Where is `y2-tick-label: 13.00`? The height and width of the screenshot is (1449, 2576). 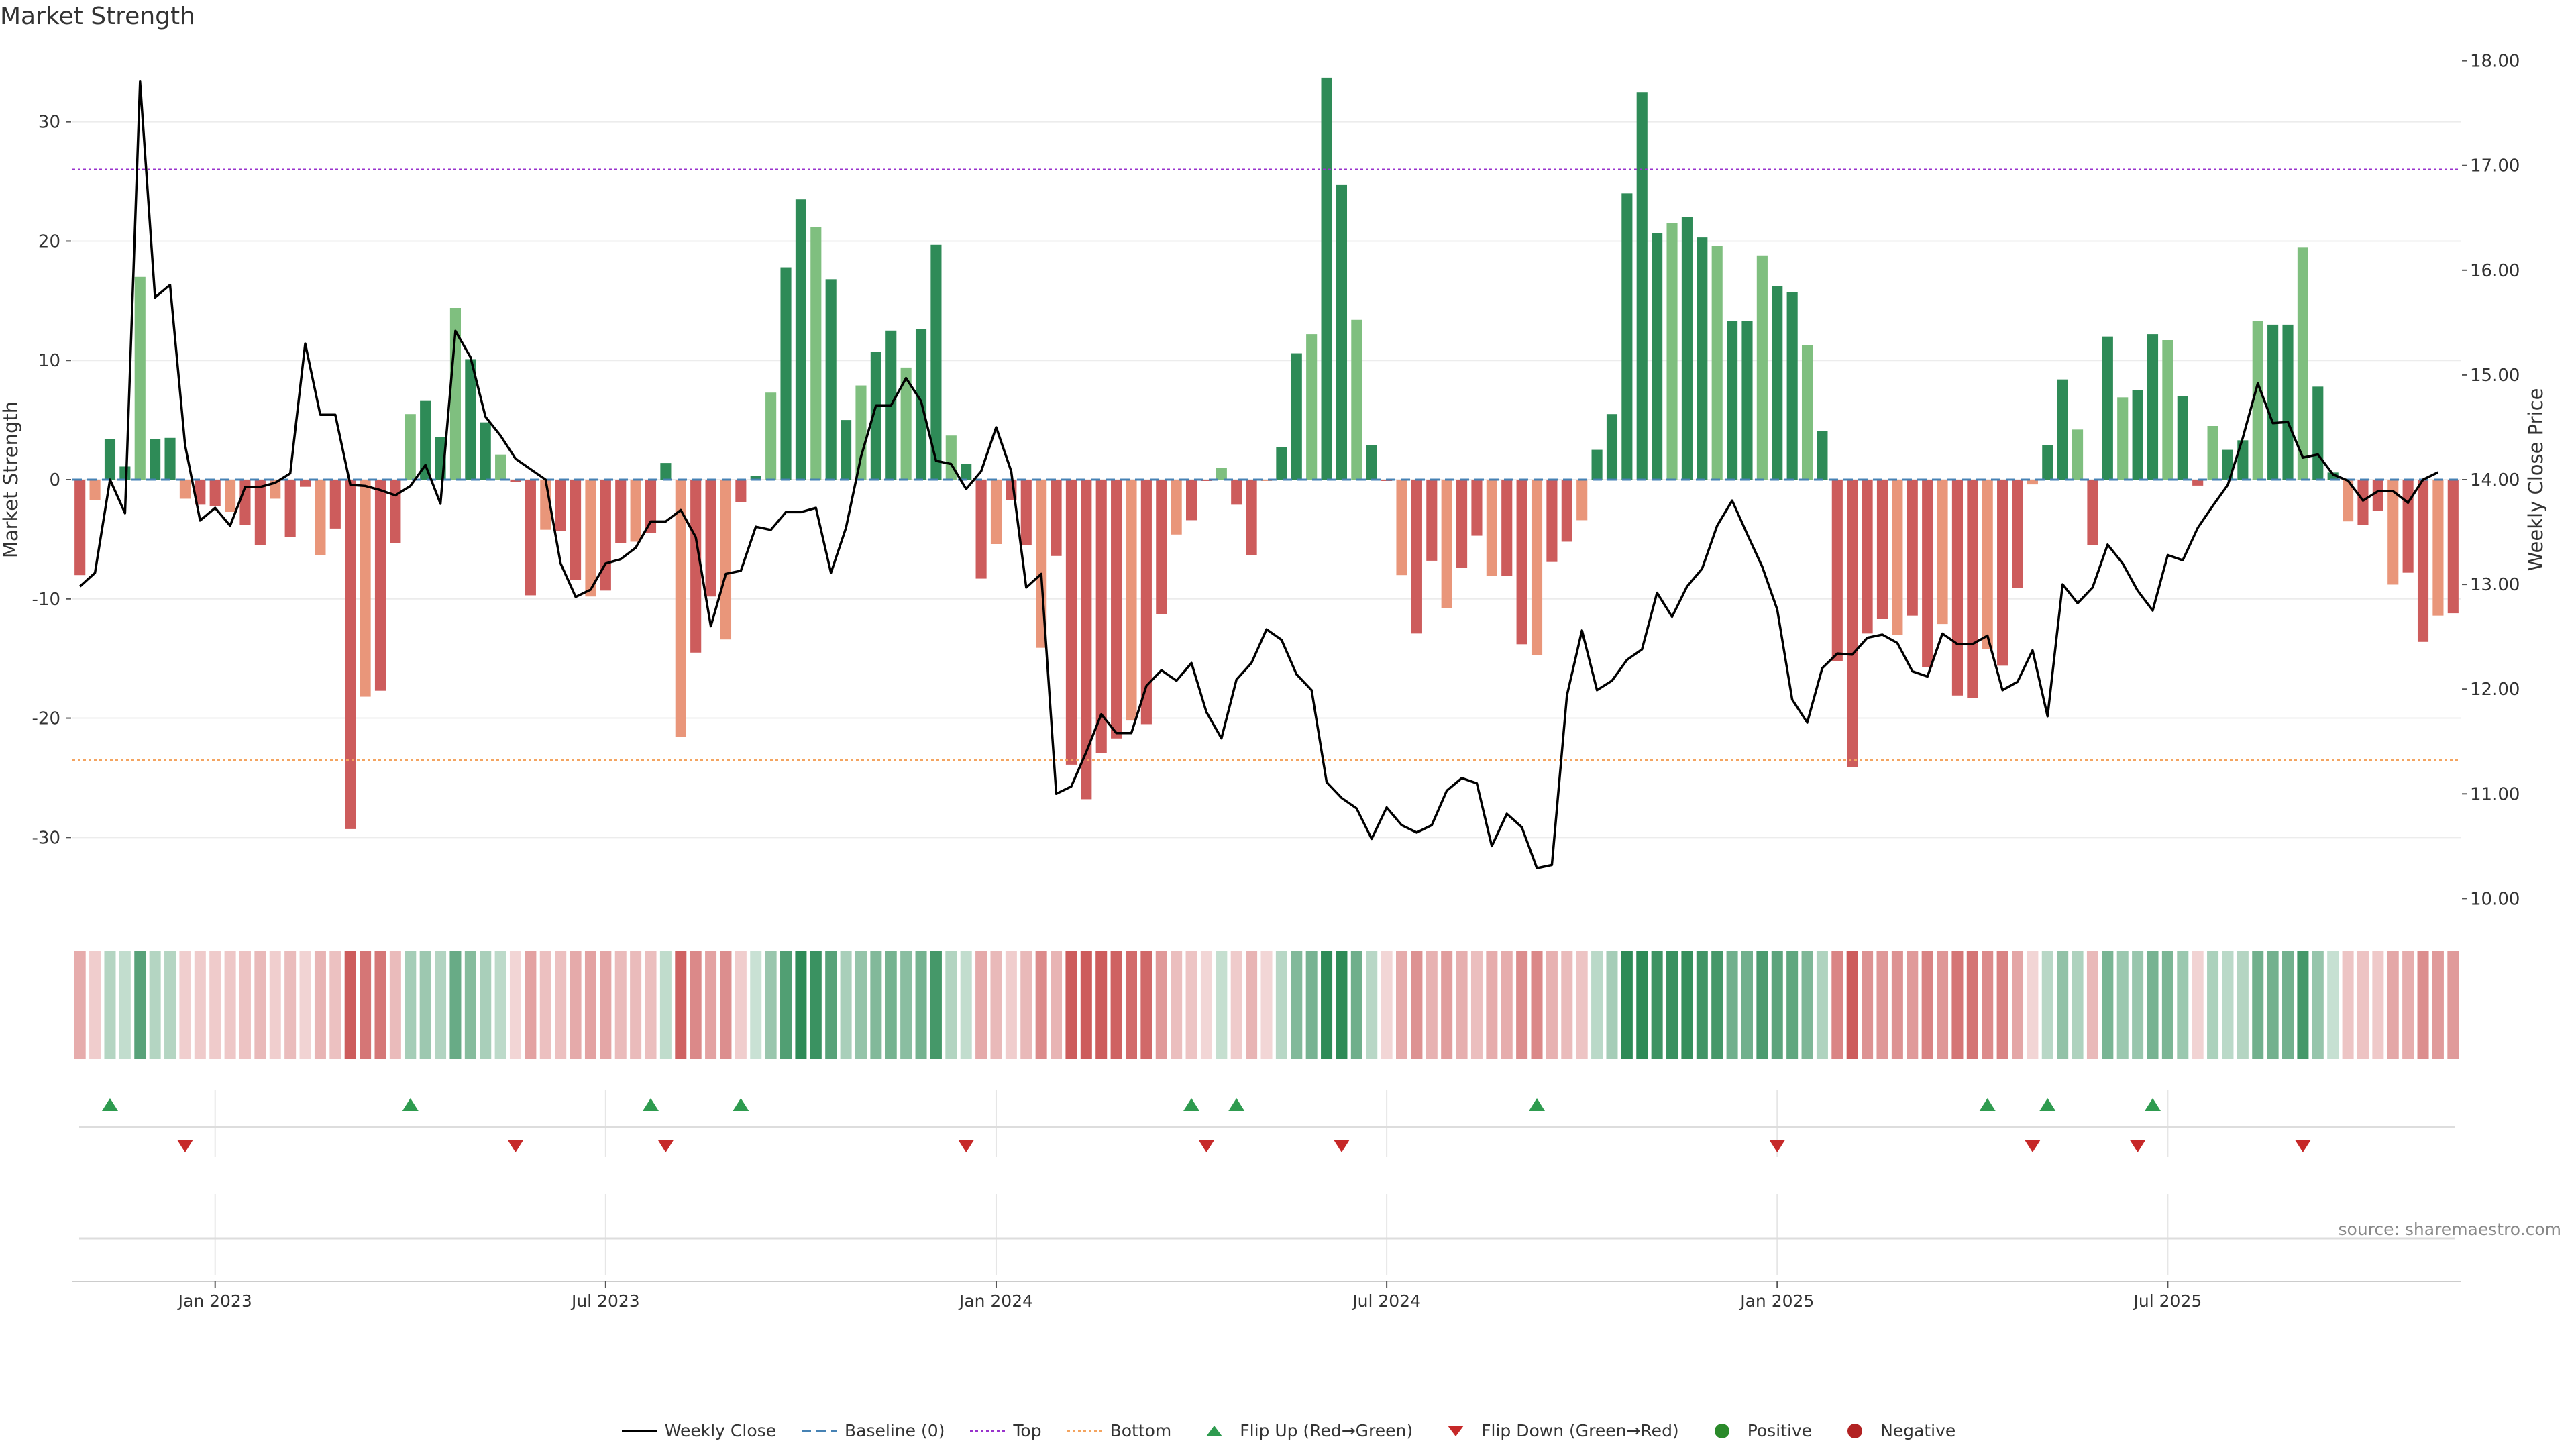
y2-tick-label: 13.00 is located at coordinates (2495, 585).